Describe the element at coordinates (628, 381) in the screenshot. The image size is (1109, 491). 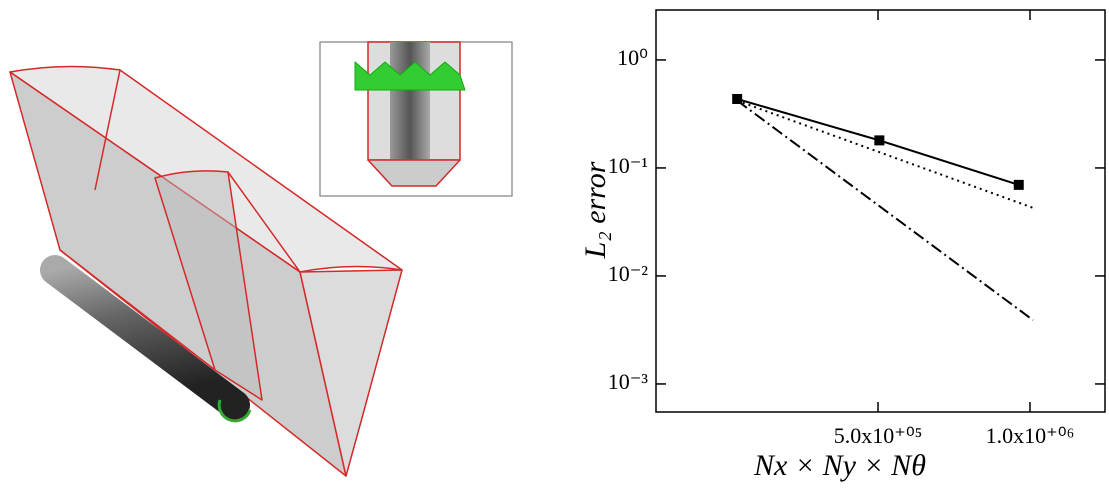
I see `y-tick-label: 10⁻³` at that location.